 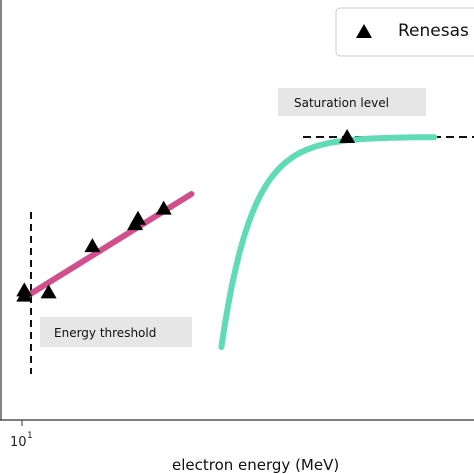 I want to click on annotation-saturation: Saturation level, so click(x=352, y=102).